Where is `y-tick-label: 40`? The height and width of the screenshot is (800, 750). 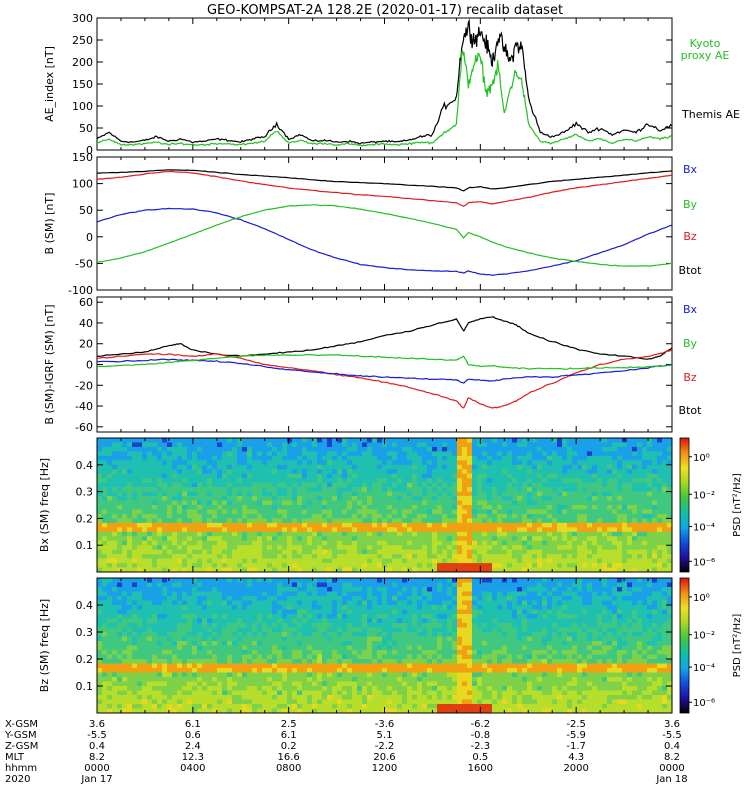
y-tick-label: 40 is located at coordinates (86, 323).